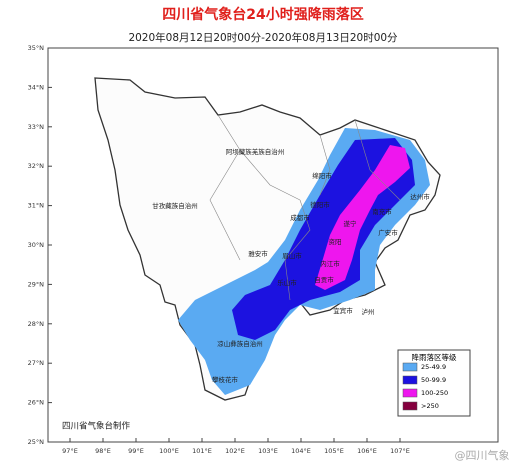  What do you see at coordinates (335, 241) in the screenshot?
I see `region-label: 资阳` at bounding box center [335, 241].